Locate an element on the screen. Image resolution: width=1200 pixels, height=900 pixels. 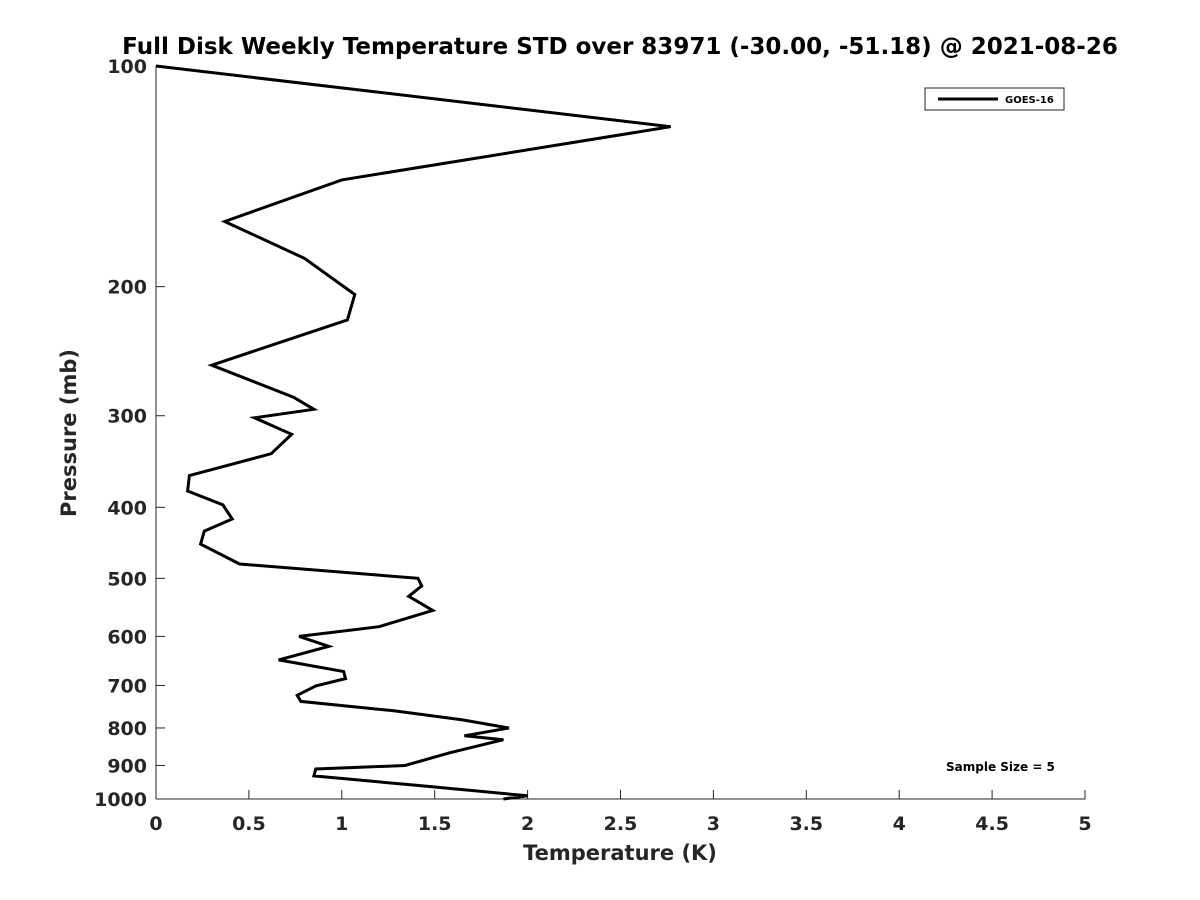
sample-size-annotation: Sample Size = 5 is located at coordinates (1000, 767).